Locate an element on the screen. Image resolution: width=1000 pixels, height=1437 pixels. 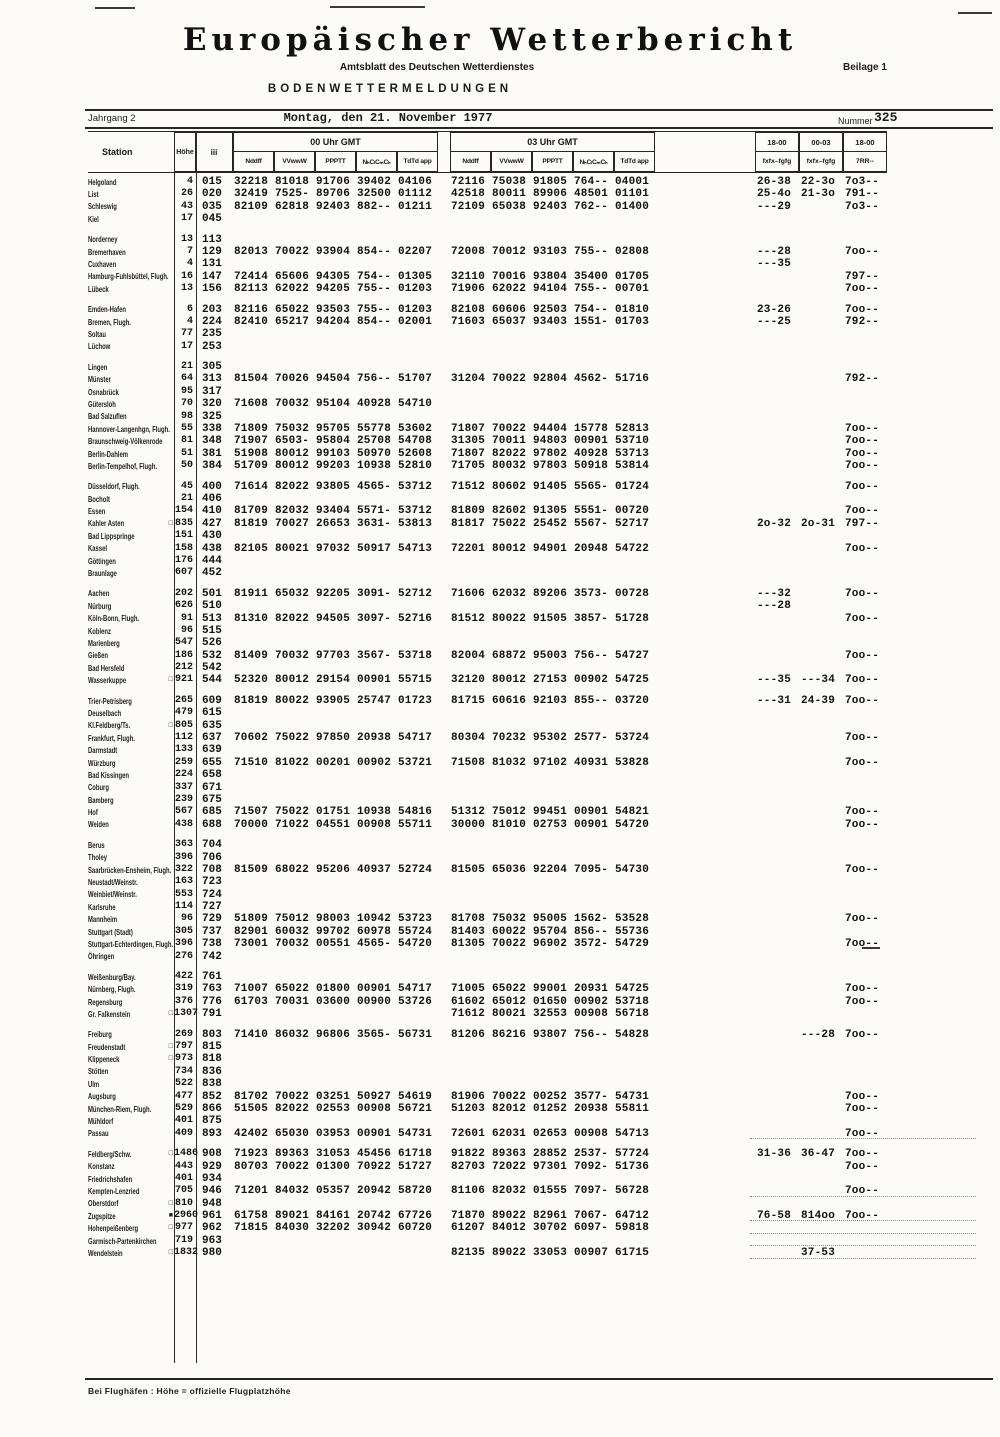
obs-03gmt-group: 764-- is located at coordinates (591, 182).